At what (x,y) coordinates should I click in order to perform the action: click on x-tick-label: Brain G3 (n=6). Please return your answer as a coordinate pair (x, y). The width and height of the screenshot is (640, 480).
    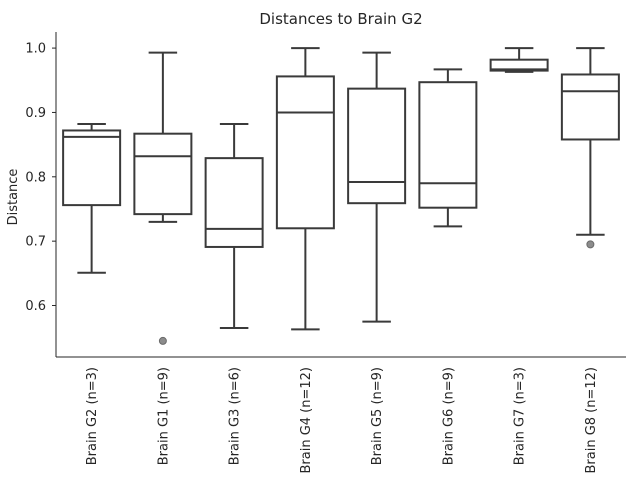
    Looking at the image, I should click on (235, 416).